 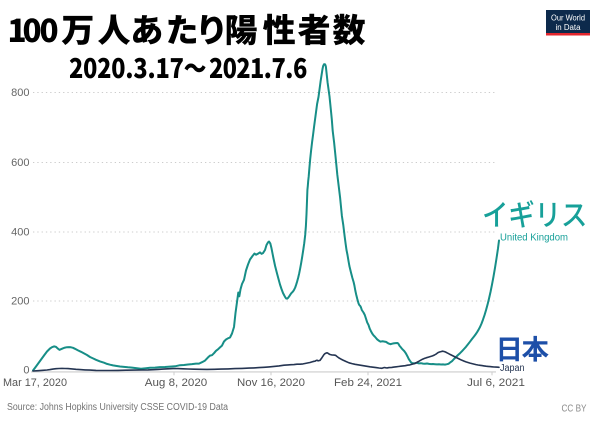 I want to click on svg-text: Feb 24, 2021, so click(x=368, y=383).